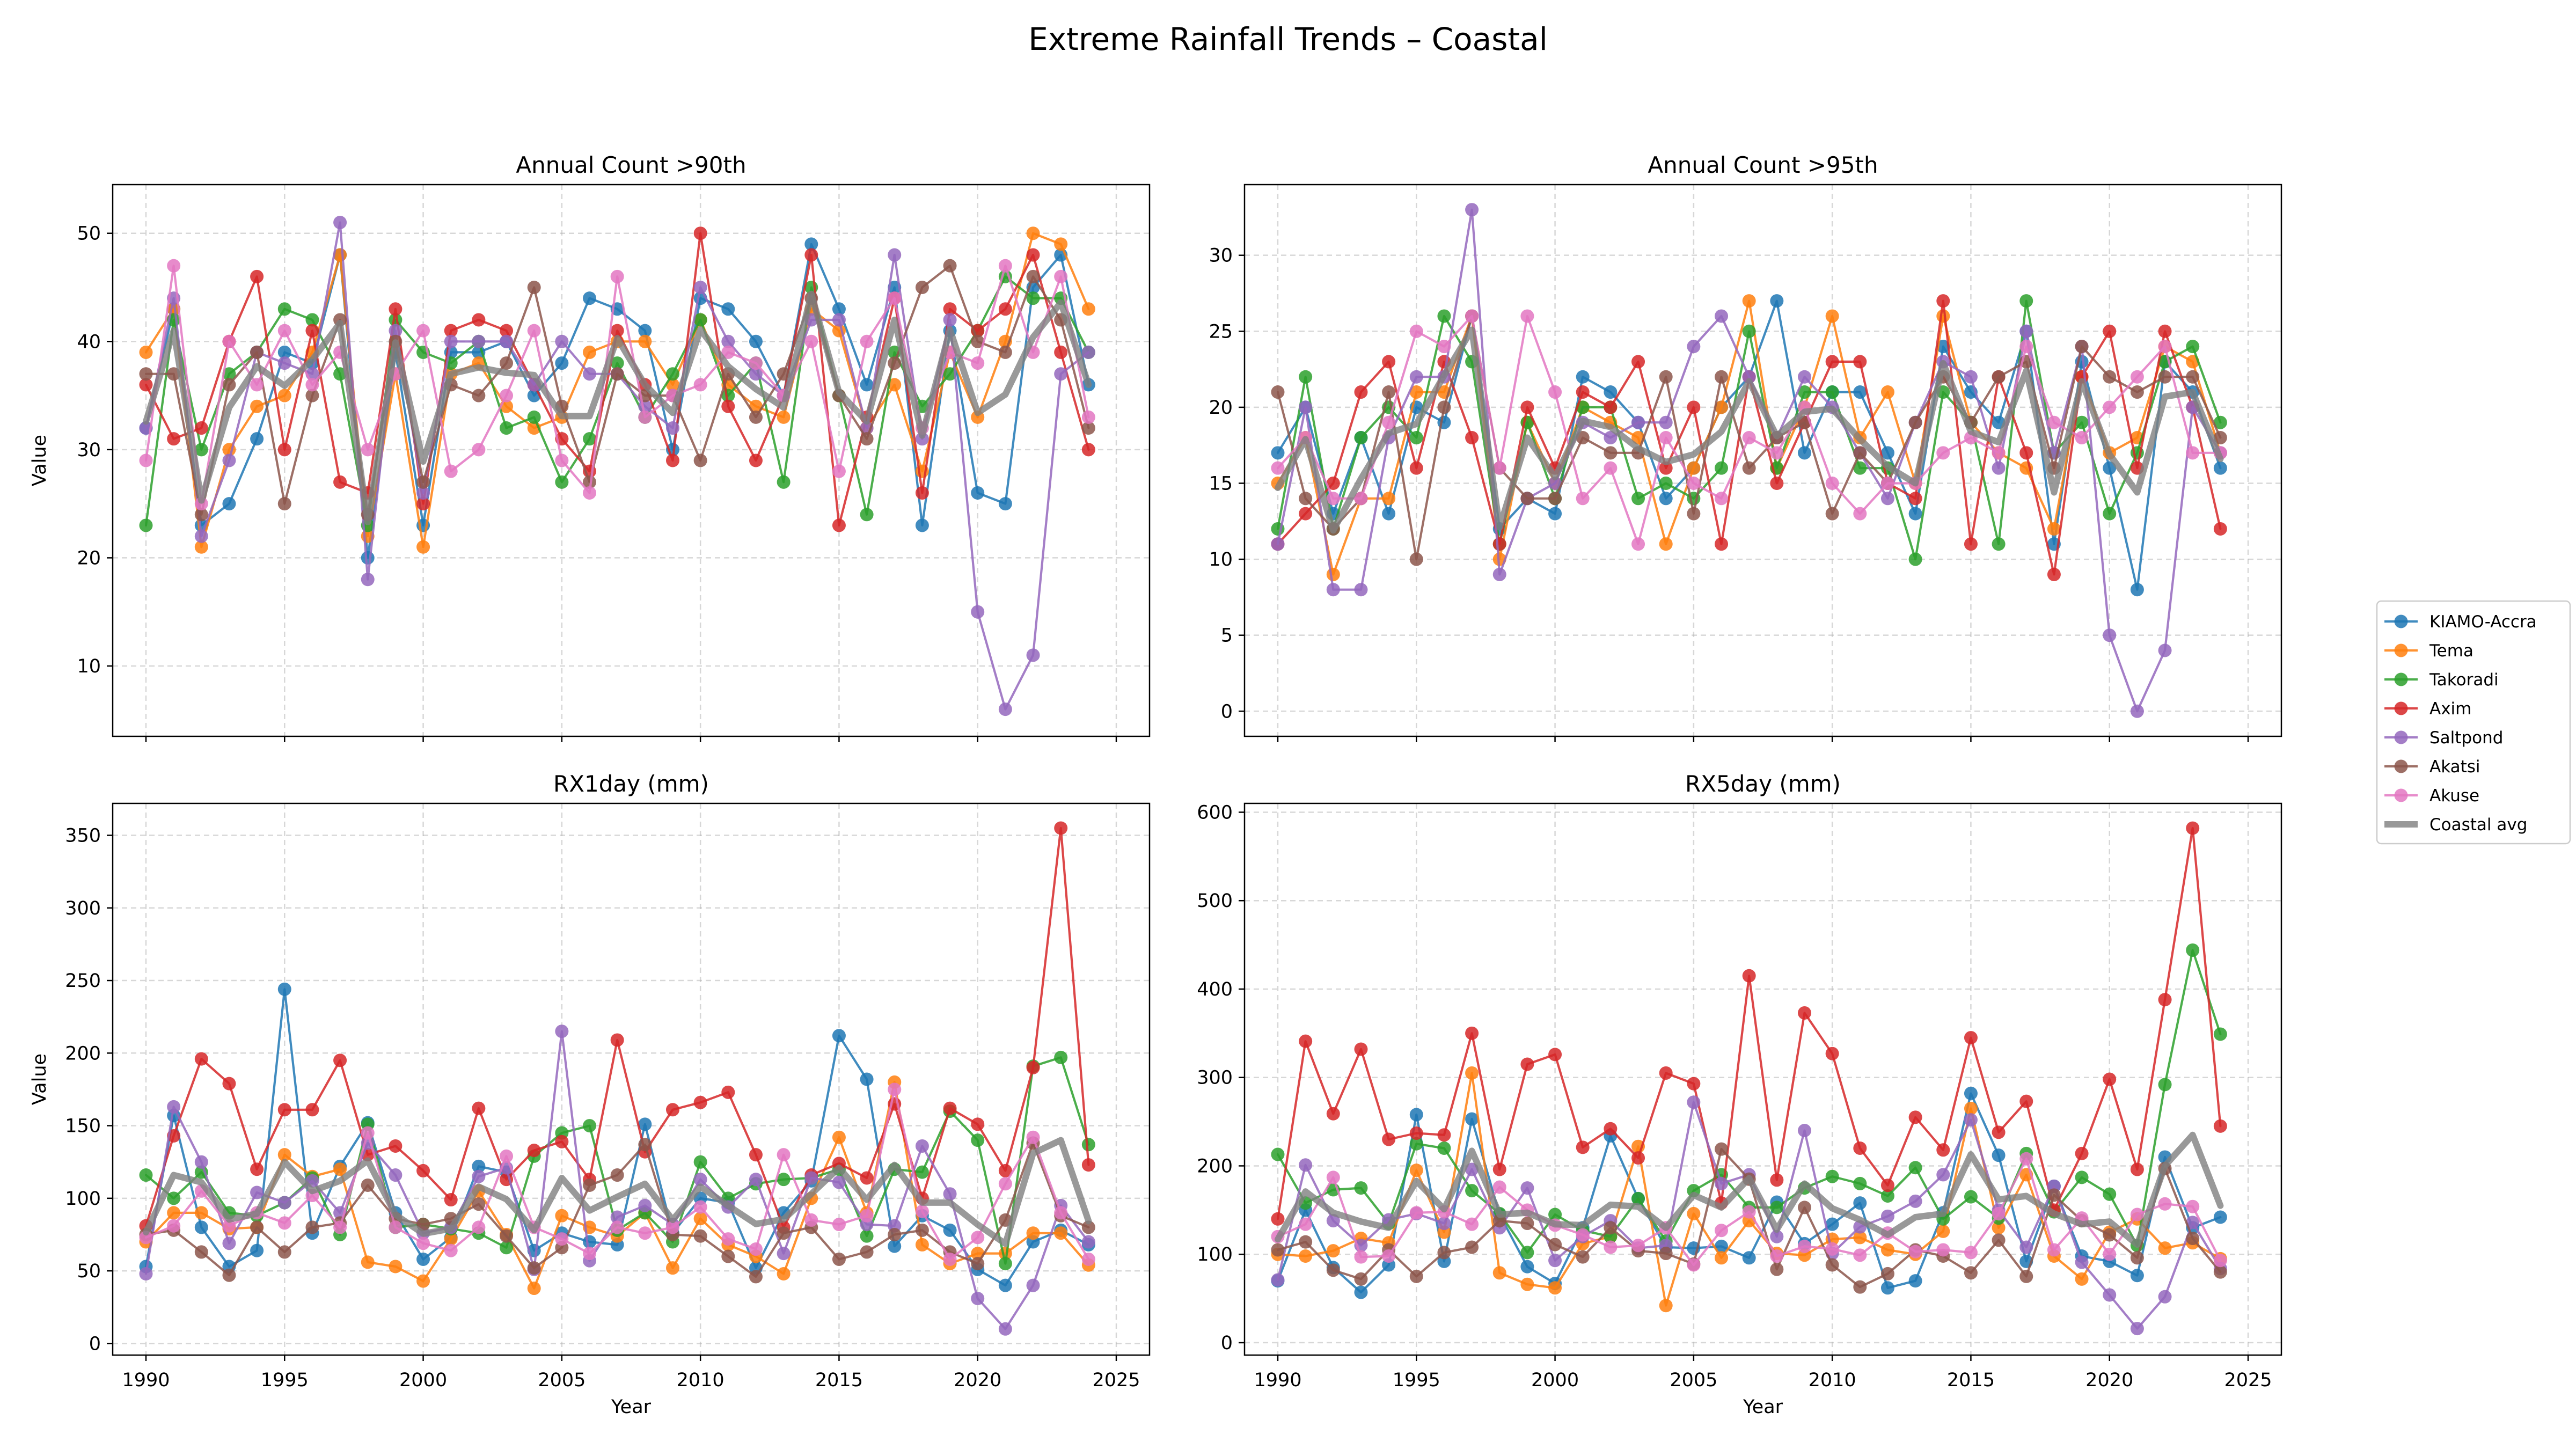 The height and width of the screenshot is (1449, 2576). I want to click on y-tick-label: 300, so click(1215, 1078).